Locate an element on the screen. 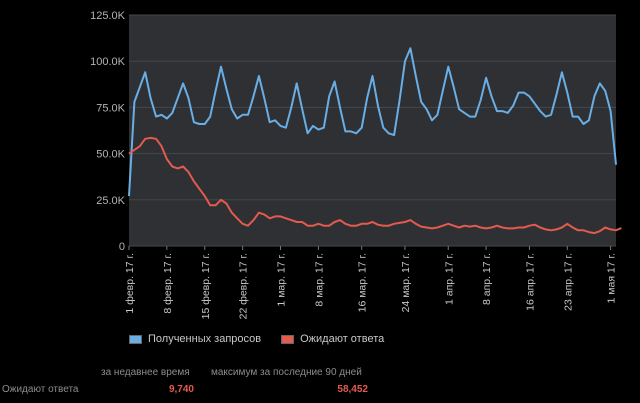 This screenshot has height=403, width=640. x-tick-label: 24 мар. 17 г. is located at coordinates (406, 282).